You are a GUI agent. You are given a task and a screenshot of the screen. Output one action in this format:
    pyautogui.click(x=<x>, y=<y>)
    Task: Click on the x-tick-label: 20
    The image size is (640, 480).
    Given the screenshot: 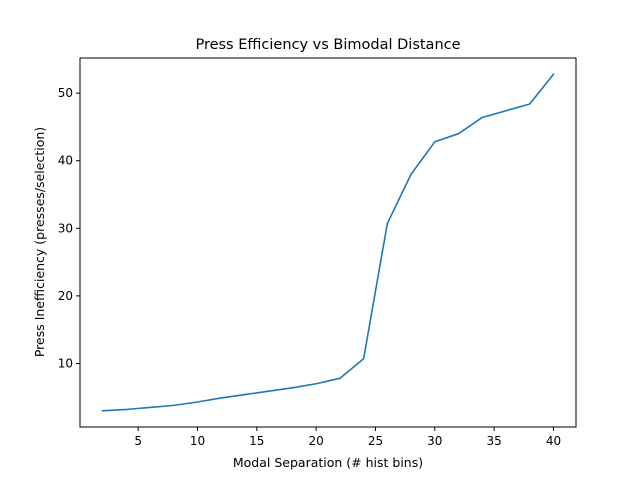 What is the action you would take?
    pyautogui.click(x=315, y=441)
    